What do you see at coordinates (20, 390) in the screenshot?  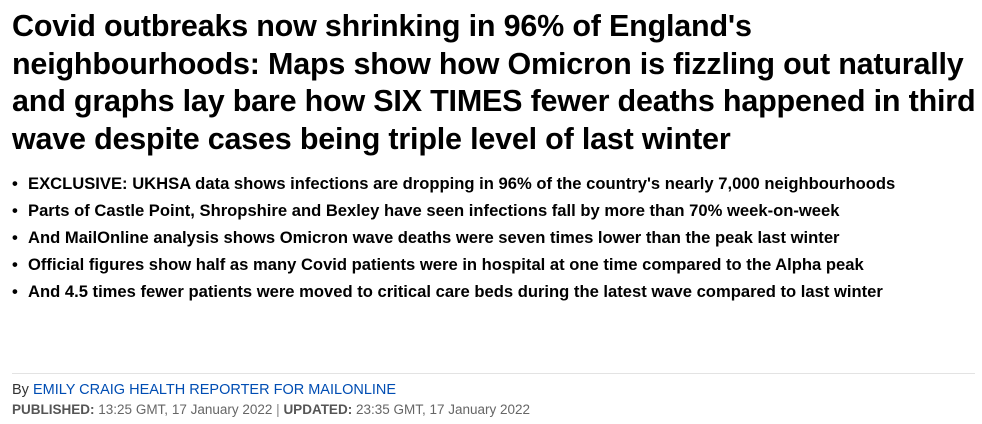 I see `byline-prefix: By` at bounding box center [20, 390].